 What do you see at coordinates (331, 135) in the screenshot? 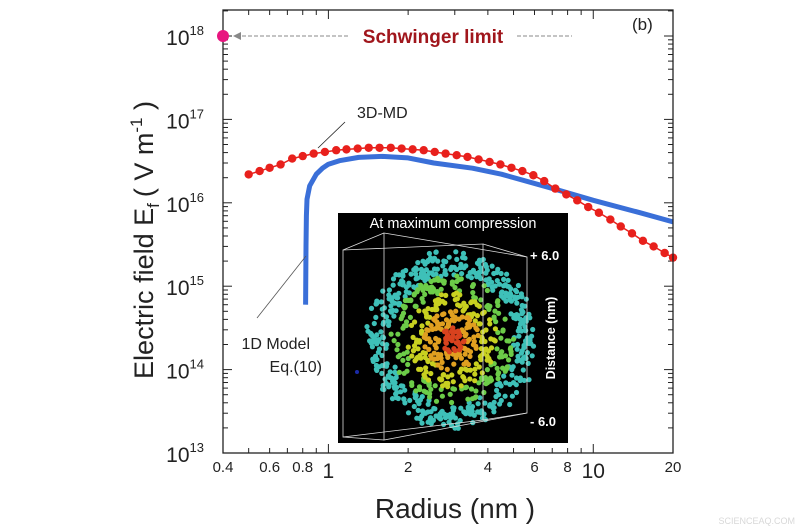
I see `md-leader-line` at bounding box center [331, 135].